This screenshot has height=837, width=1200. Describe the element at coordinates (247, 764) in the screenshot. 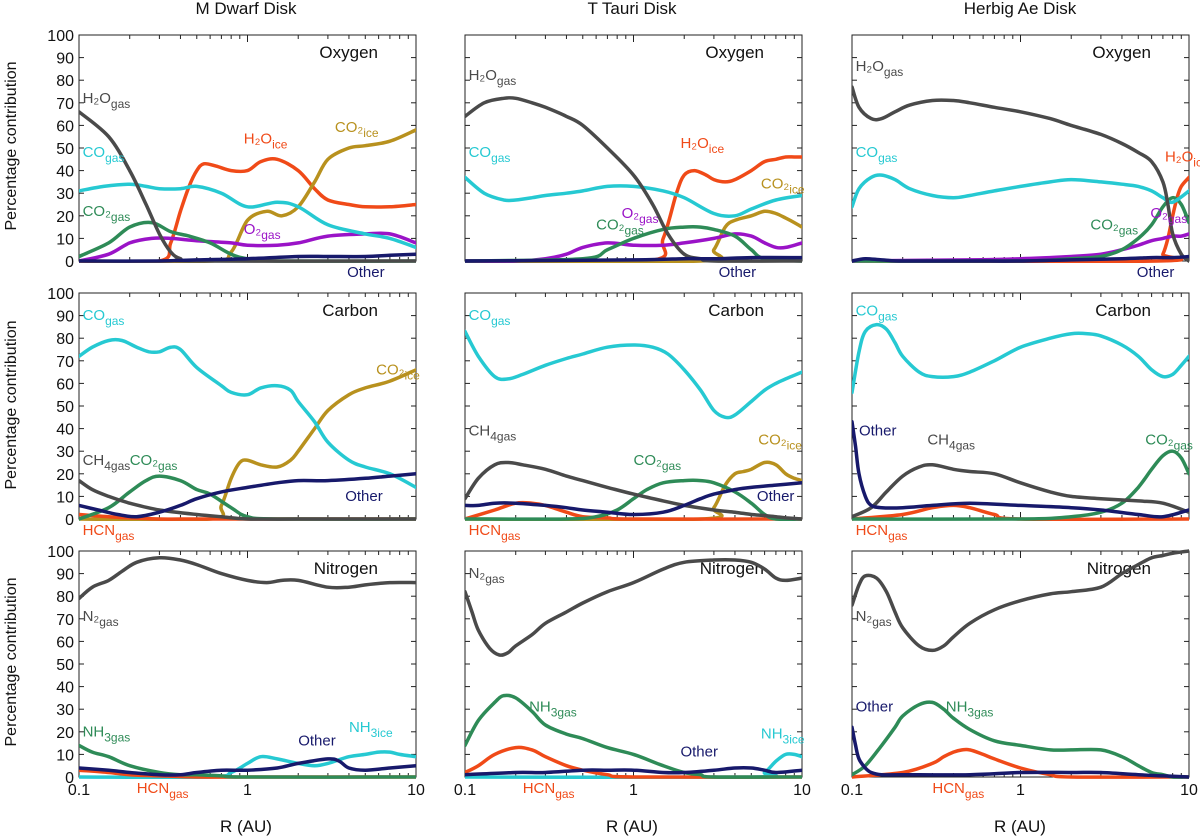

I see `series-line-nh3-ice` at that location.